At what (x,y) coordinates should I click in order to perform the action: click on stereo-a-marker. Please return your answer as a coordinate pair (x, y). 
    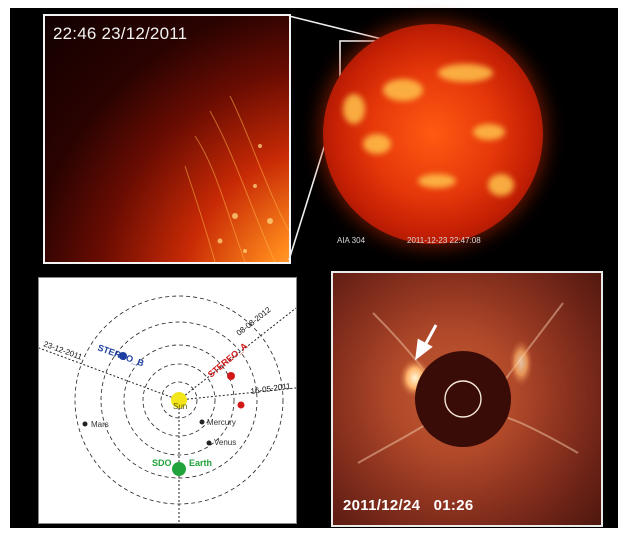
    Looking at the image, I should click on (231, 376).